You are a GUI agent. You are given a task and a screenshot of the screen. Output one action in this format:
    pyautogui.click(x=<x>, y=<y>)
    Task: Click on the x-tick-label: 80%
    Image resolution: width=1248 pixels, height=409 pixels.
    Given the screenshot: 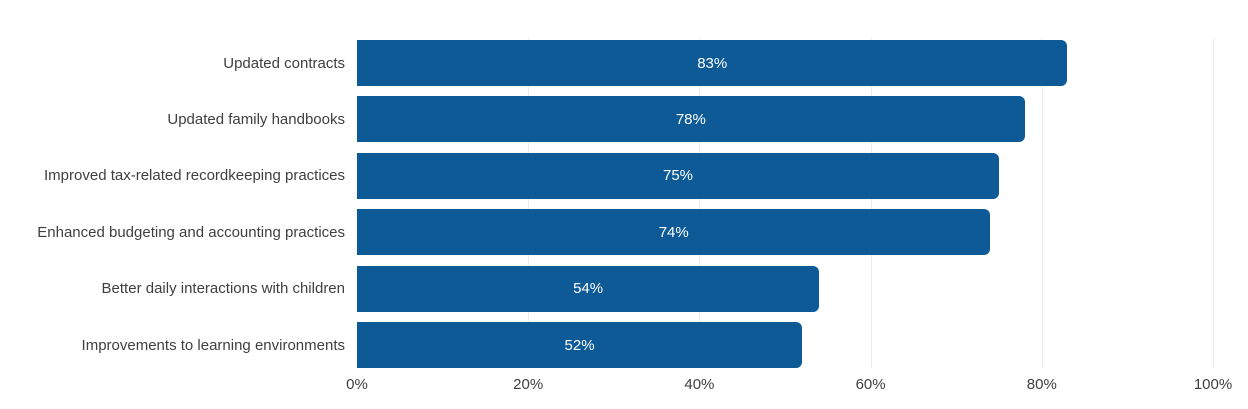 What is the action you would take?
    pyautogui.click(x=1041, y=384)
    